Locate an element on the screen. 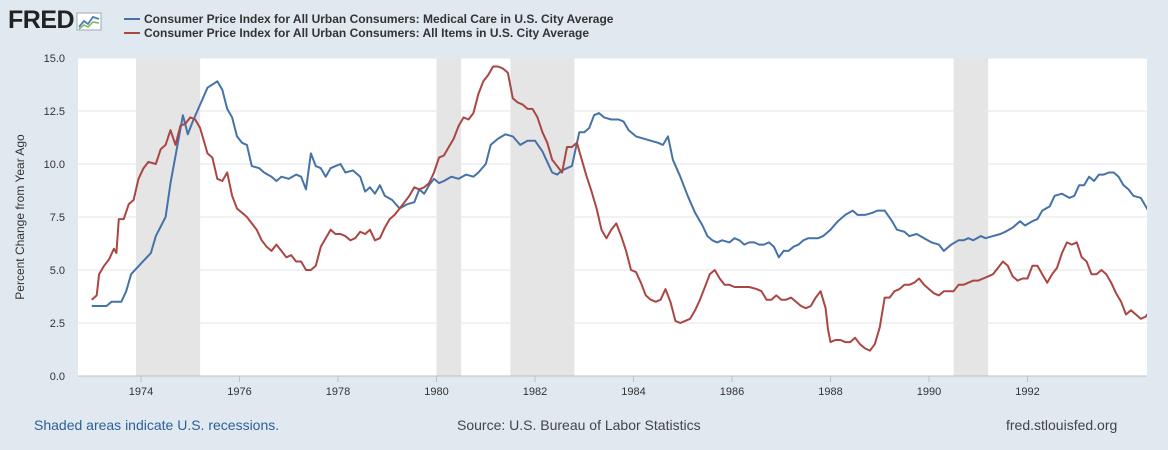 This screenshot has width=1168, height=450. legend-swatch-all-items is located at coordinates (132, 33).